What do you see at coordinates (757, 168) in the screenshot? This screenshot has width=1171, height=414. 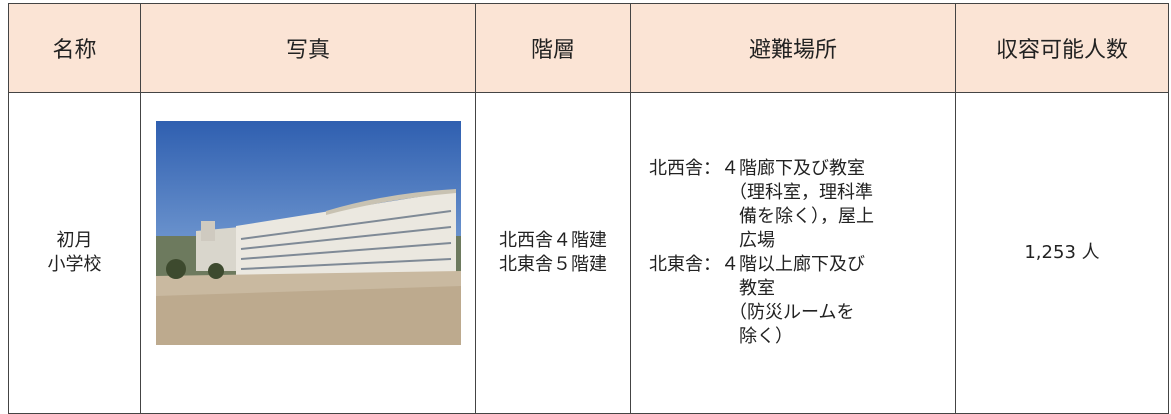 I see `evac-line: 北西舎：４階廊下及び教室` at bounding box center [757, 168].